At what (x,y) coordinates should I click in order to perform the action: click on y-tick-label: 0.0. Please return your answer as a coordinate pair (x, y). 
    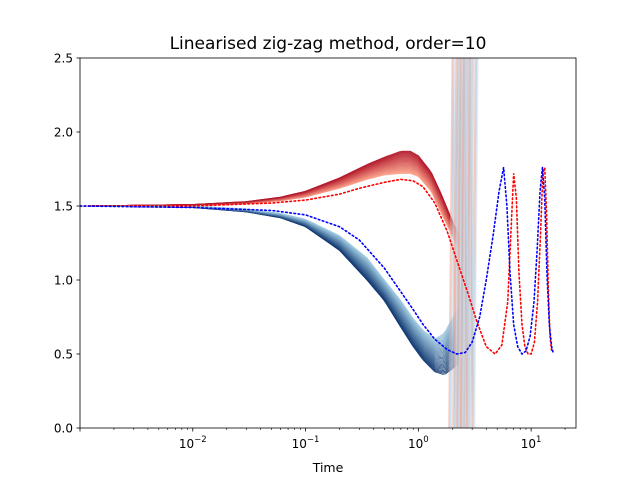
    Looking at the image, I should click on (63, 428).